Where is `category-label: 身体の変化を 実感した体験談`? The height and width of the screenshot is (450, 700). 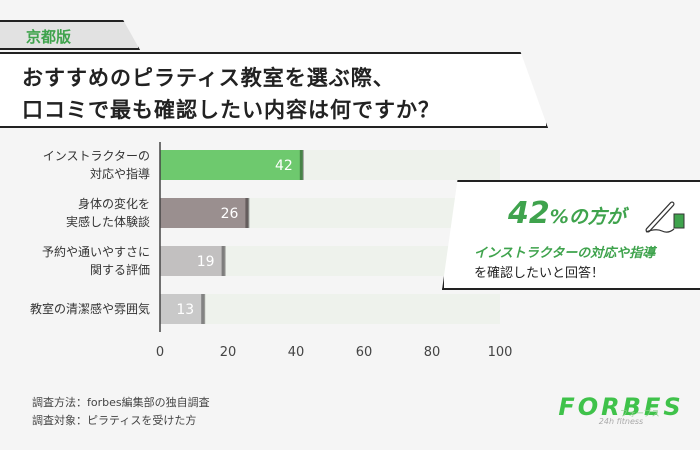 category-label: 身体の変化を 実感した体験談 is located at coordinates (107, 213).